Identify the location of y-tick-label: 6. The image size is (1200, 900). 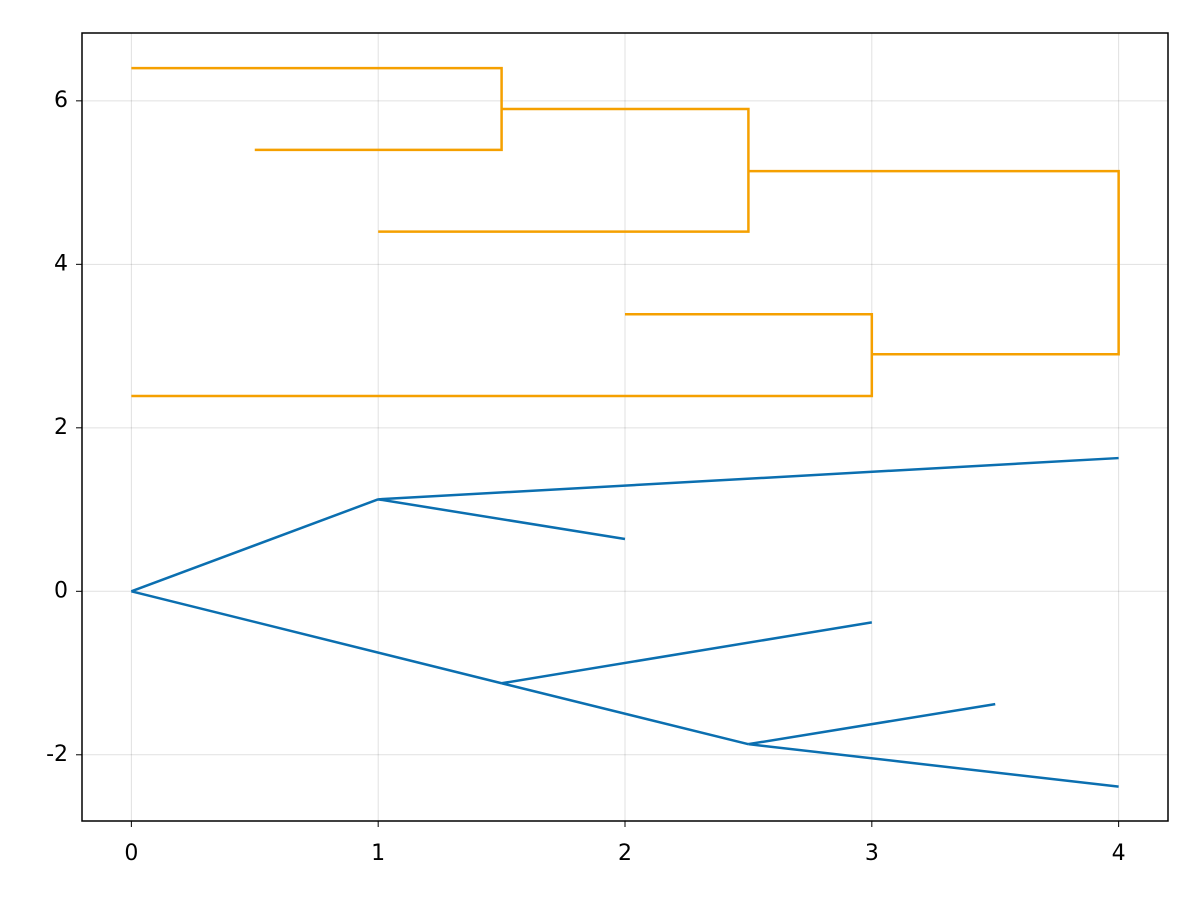
(61, 100).